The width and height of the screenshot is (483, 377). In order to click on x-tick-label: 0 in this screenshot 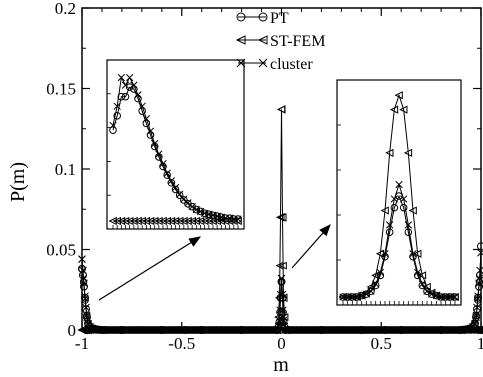, I will do `click(281, 343)`.